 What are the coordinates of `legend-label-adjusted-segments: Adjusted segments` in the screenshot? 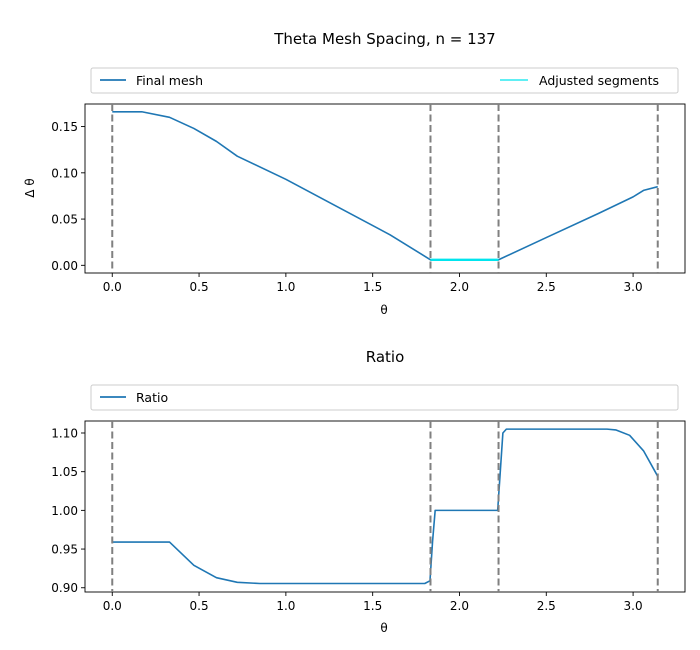 It's located at (599, 80).